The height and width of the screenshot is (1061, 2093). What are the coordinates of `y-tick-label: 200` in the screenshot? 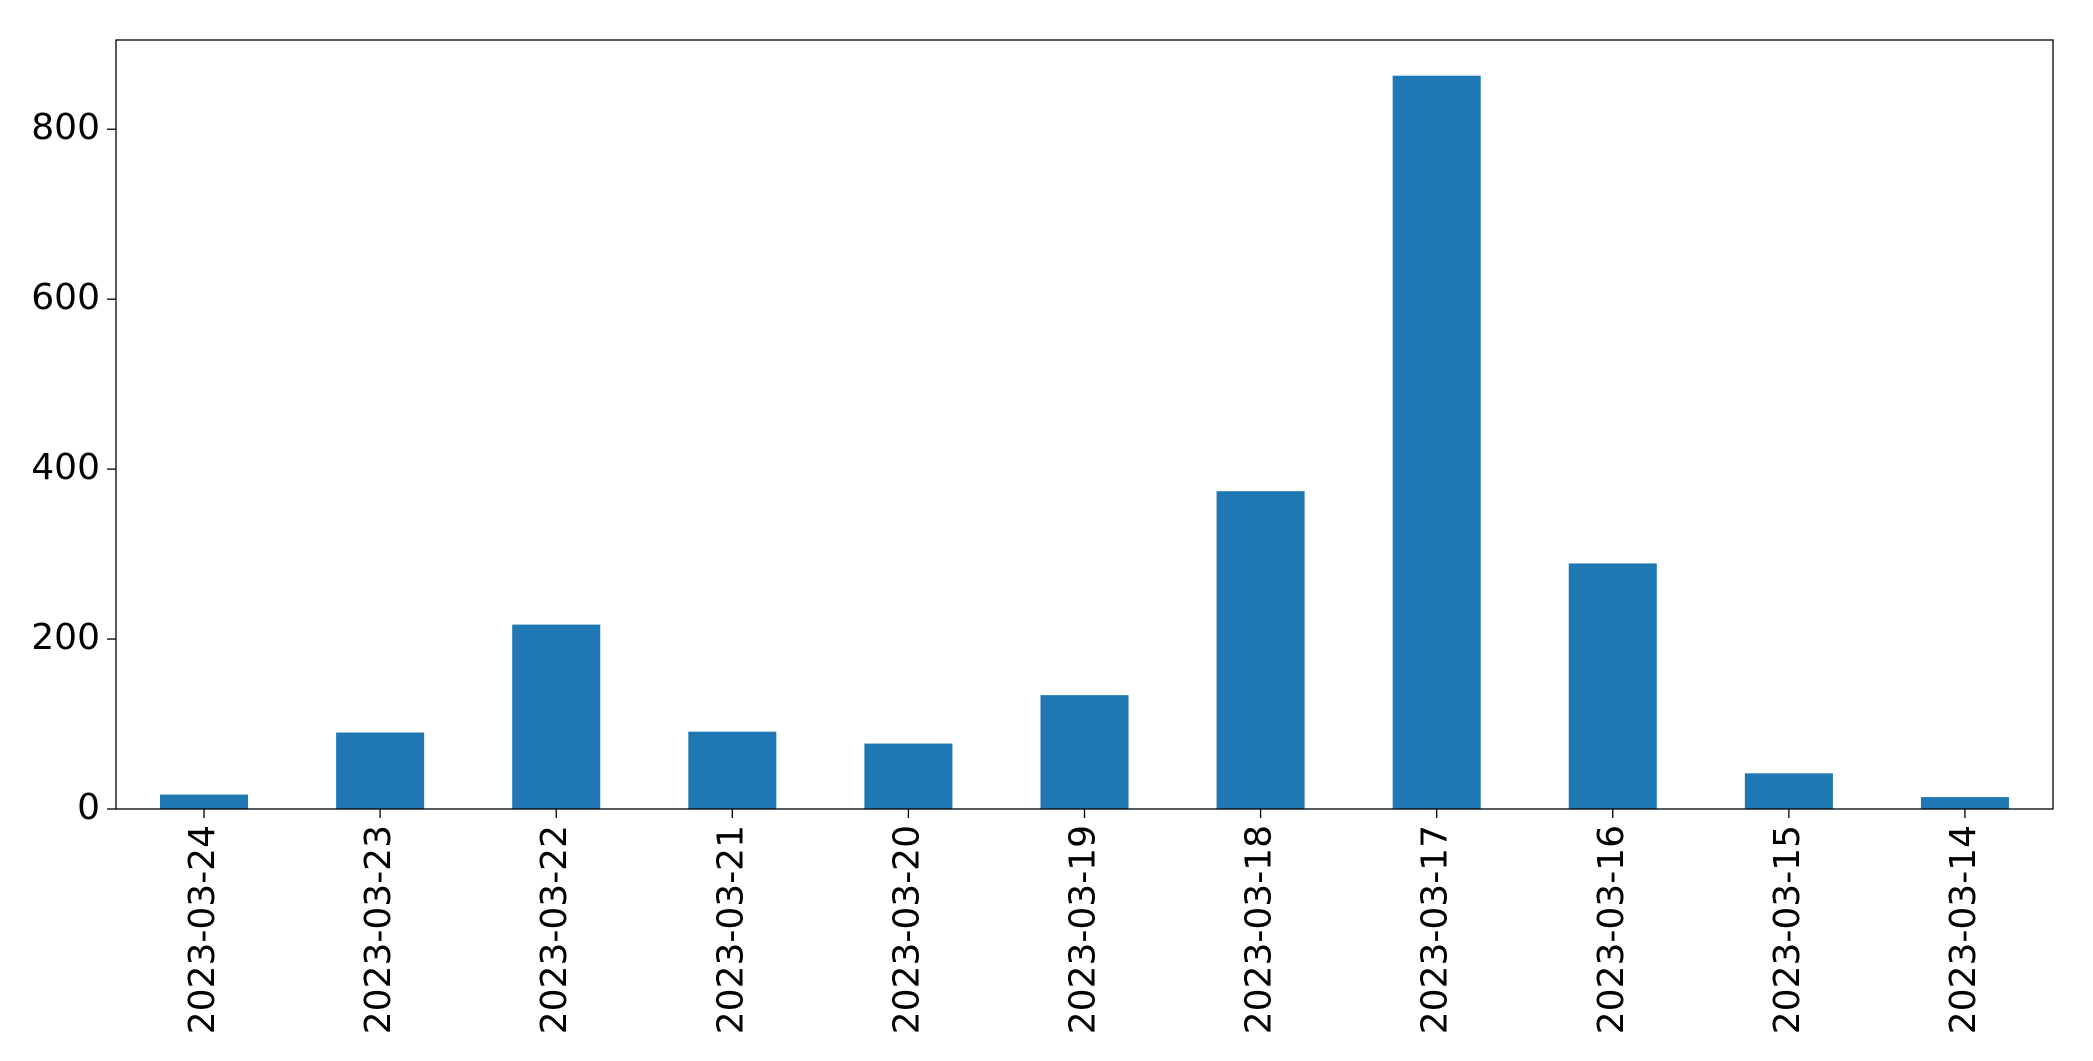 It's located at (65, 637).